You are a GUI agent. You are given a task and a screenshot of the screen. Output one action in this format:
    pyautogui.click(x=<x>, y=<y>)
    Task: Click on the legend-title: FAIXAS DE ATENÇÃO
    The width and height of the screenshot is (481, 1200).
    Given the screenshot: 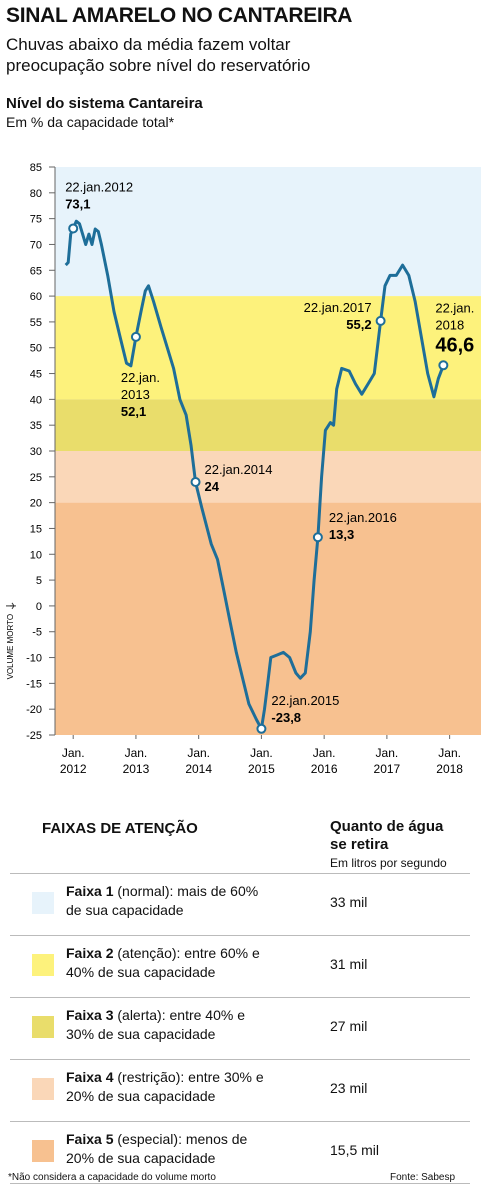 What is the action you would take?
    pyautogui.click(x=120, y=828)
    